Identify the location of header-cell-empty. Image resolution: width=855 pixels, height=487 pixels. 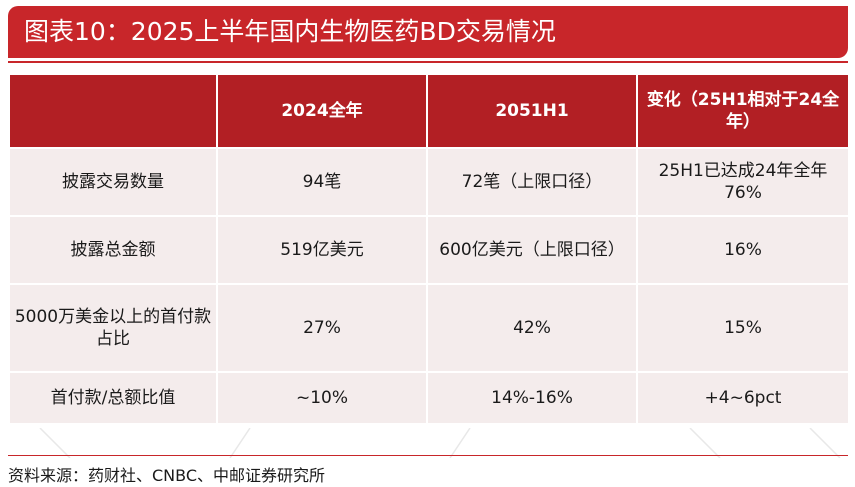
(113, 111).